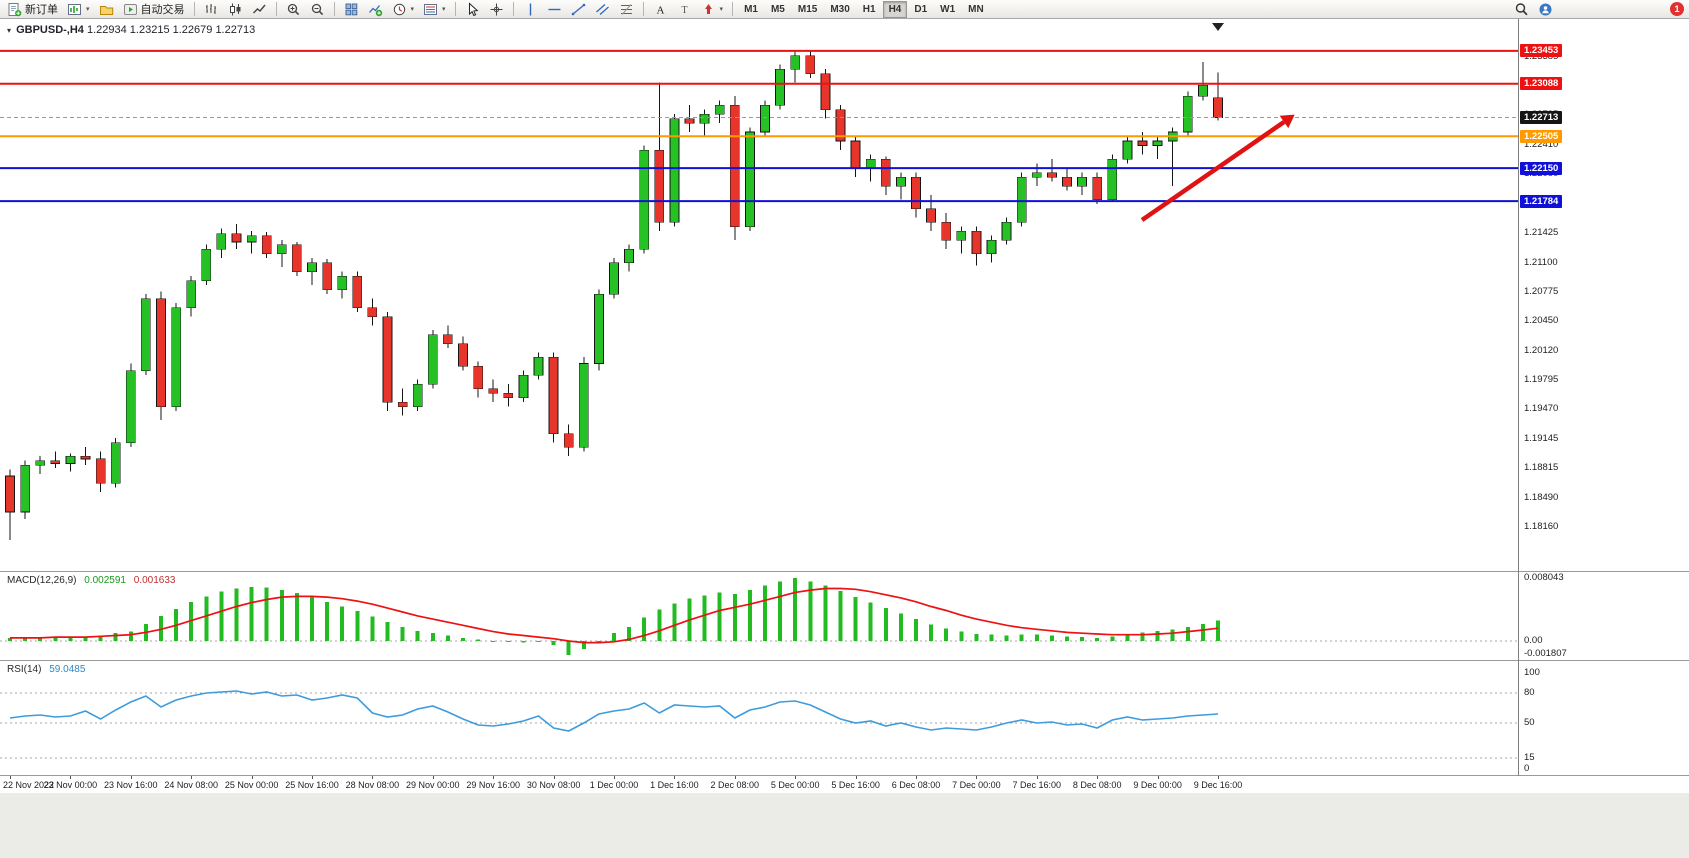  Describe the element at coordinates (1213, 171) in the screenshot. I see `trend-arrow` at that location.